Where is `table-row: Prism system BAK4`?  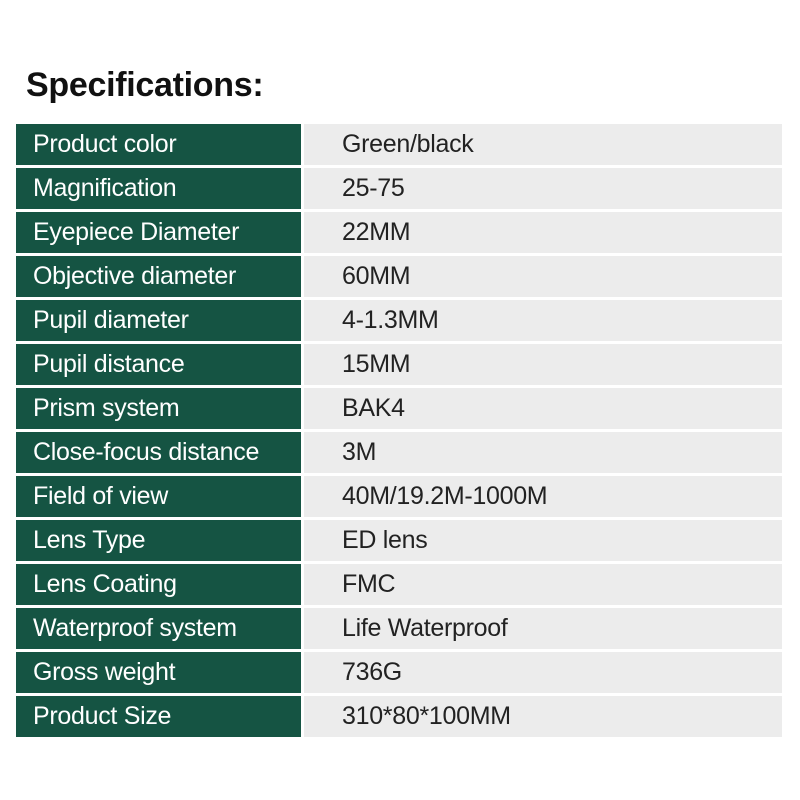 table-row: Prism system BAK4 is located at coordinates (399, 408).